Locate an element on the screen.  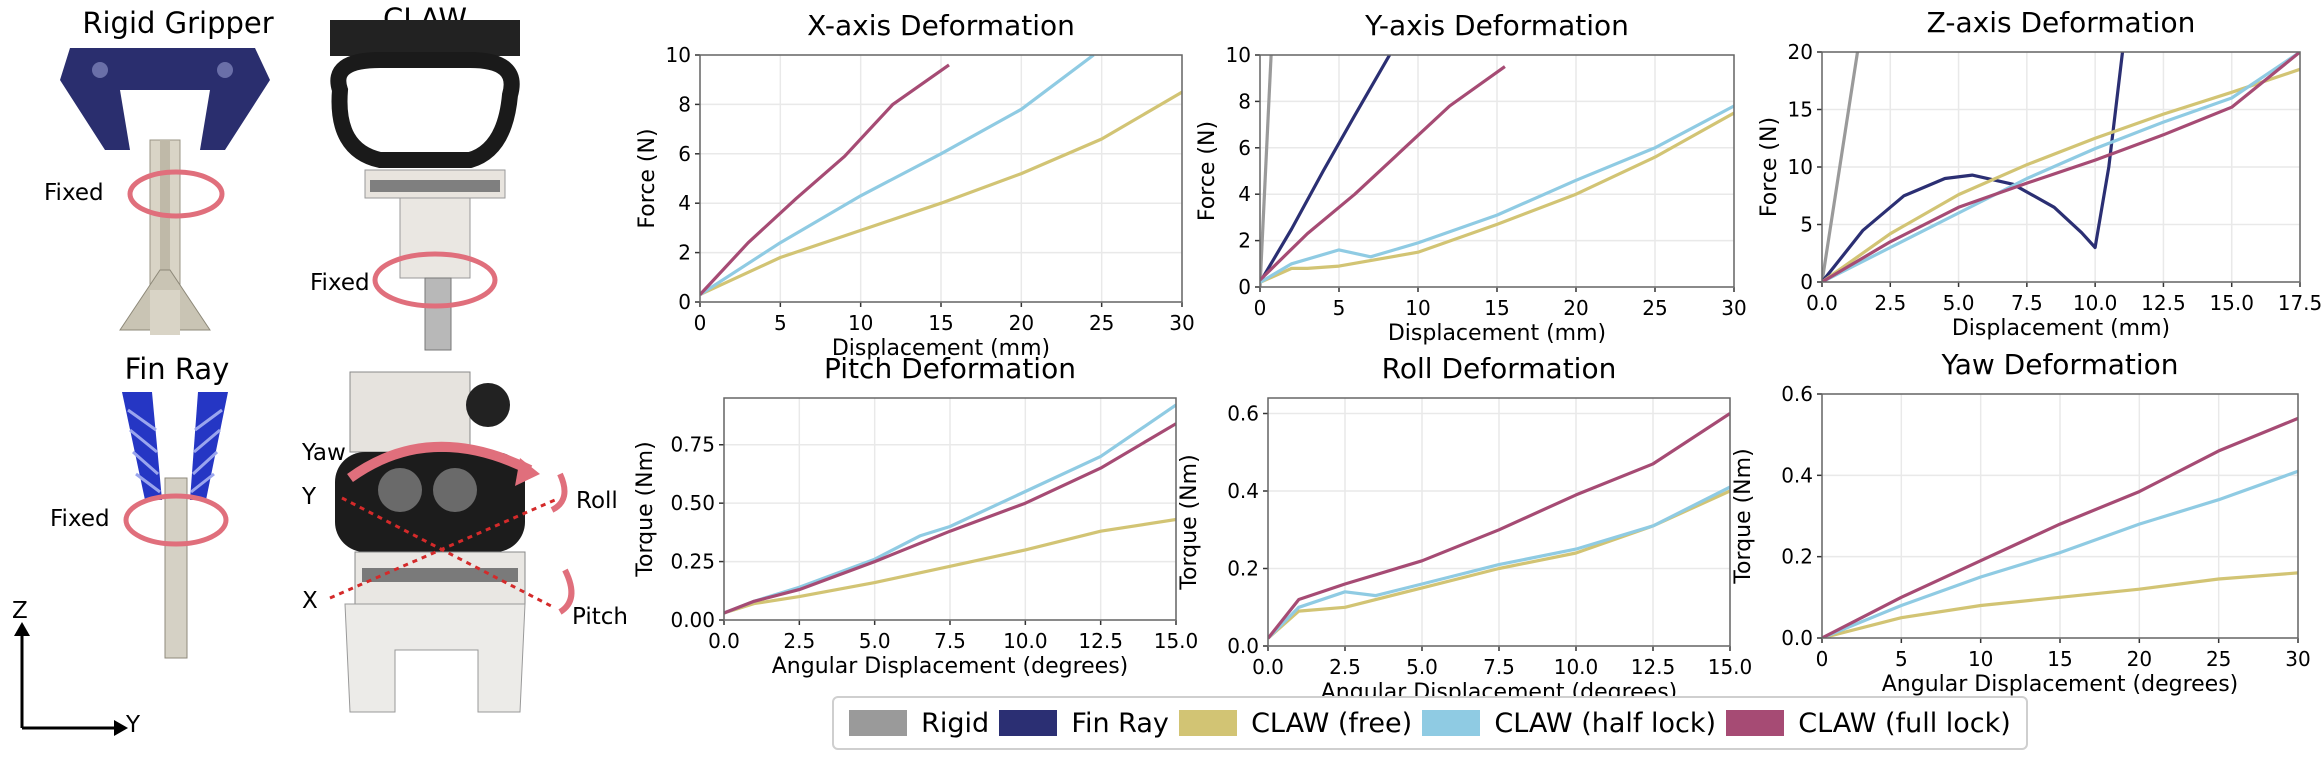
legend-label: CLAW (free) is located at coordinates (1332, 723).